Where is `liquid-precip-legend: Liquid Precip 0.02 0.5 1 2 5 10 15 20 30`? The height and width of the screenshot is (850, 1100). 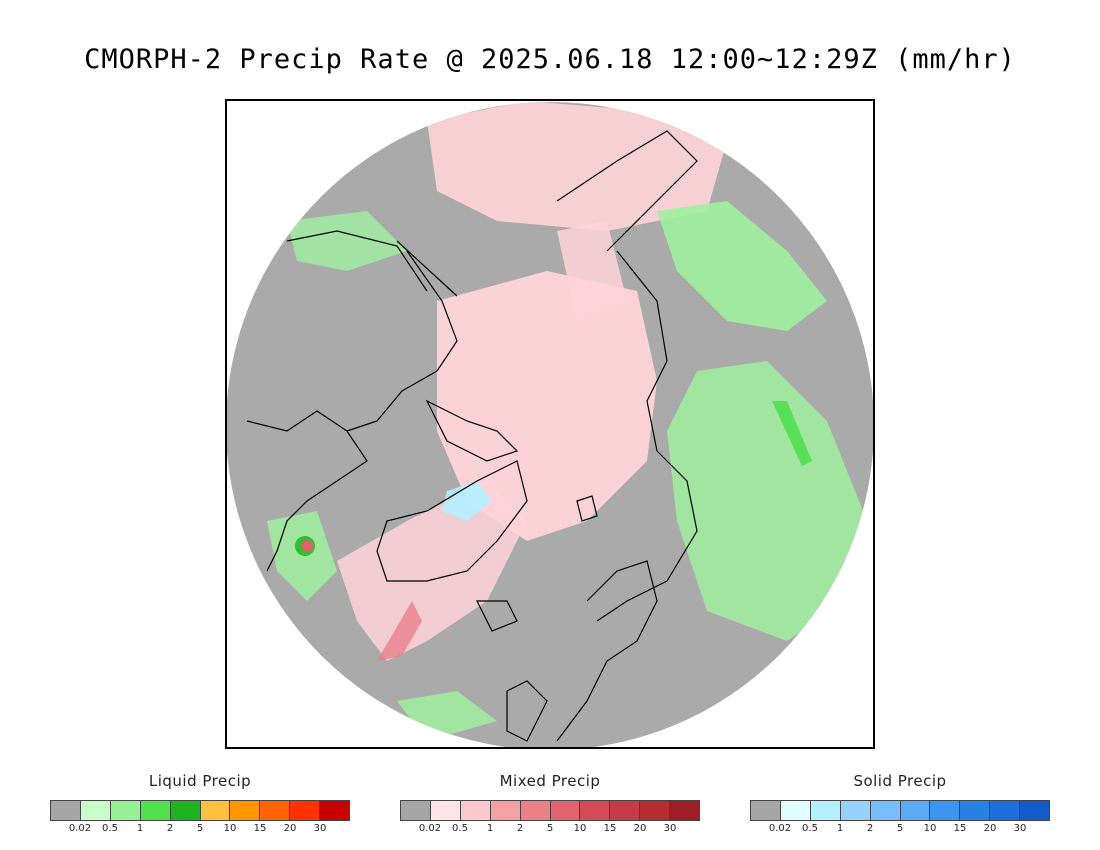 liquid-precip-legend: Liquid Precip 0.02 0.5 1 2 5 10 15 20 30 is located at coordinates (200, 804).